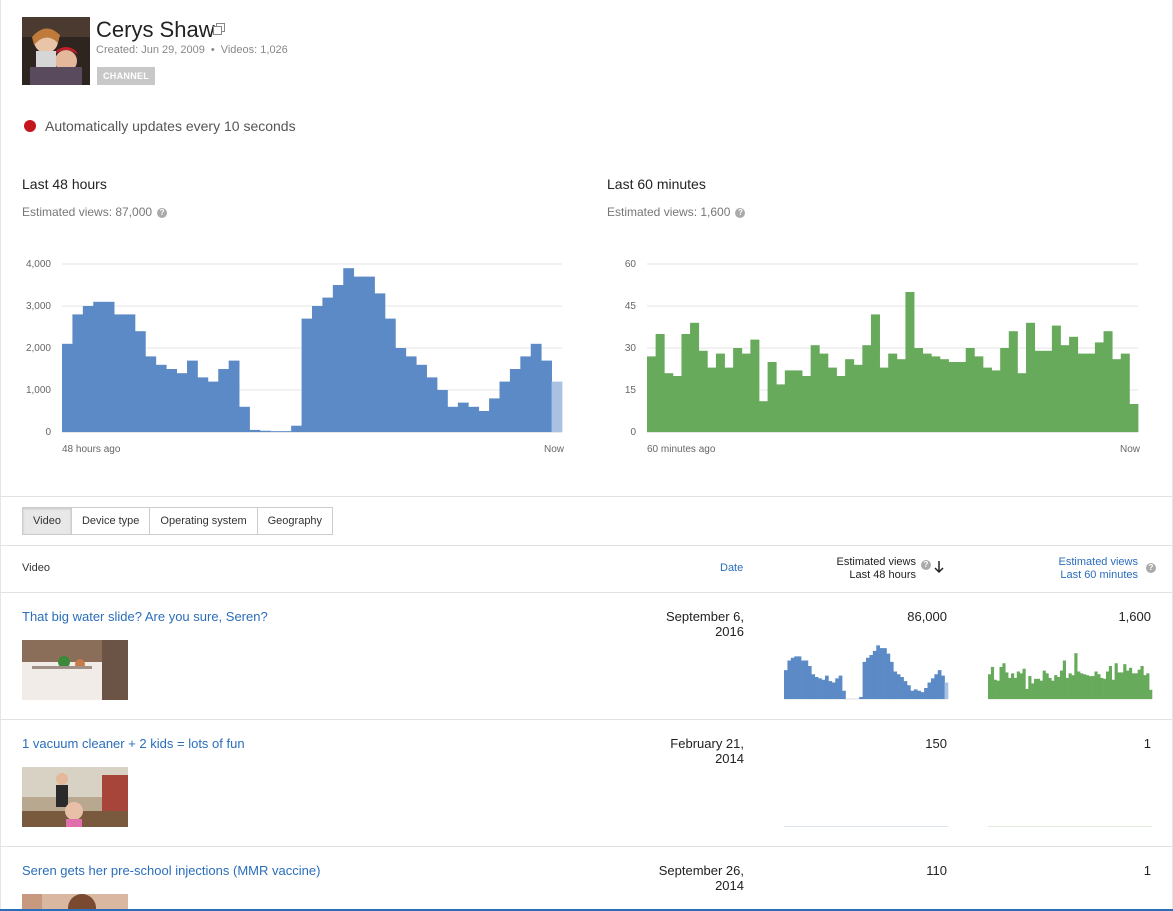 Image resolution: width=1173 pixels, height=911 pixels. Describe the element at coordinates (295, 521) in the screenshot. I see `tab-geography: Geography` at that location.